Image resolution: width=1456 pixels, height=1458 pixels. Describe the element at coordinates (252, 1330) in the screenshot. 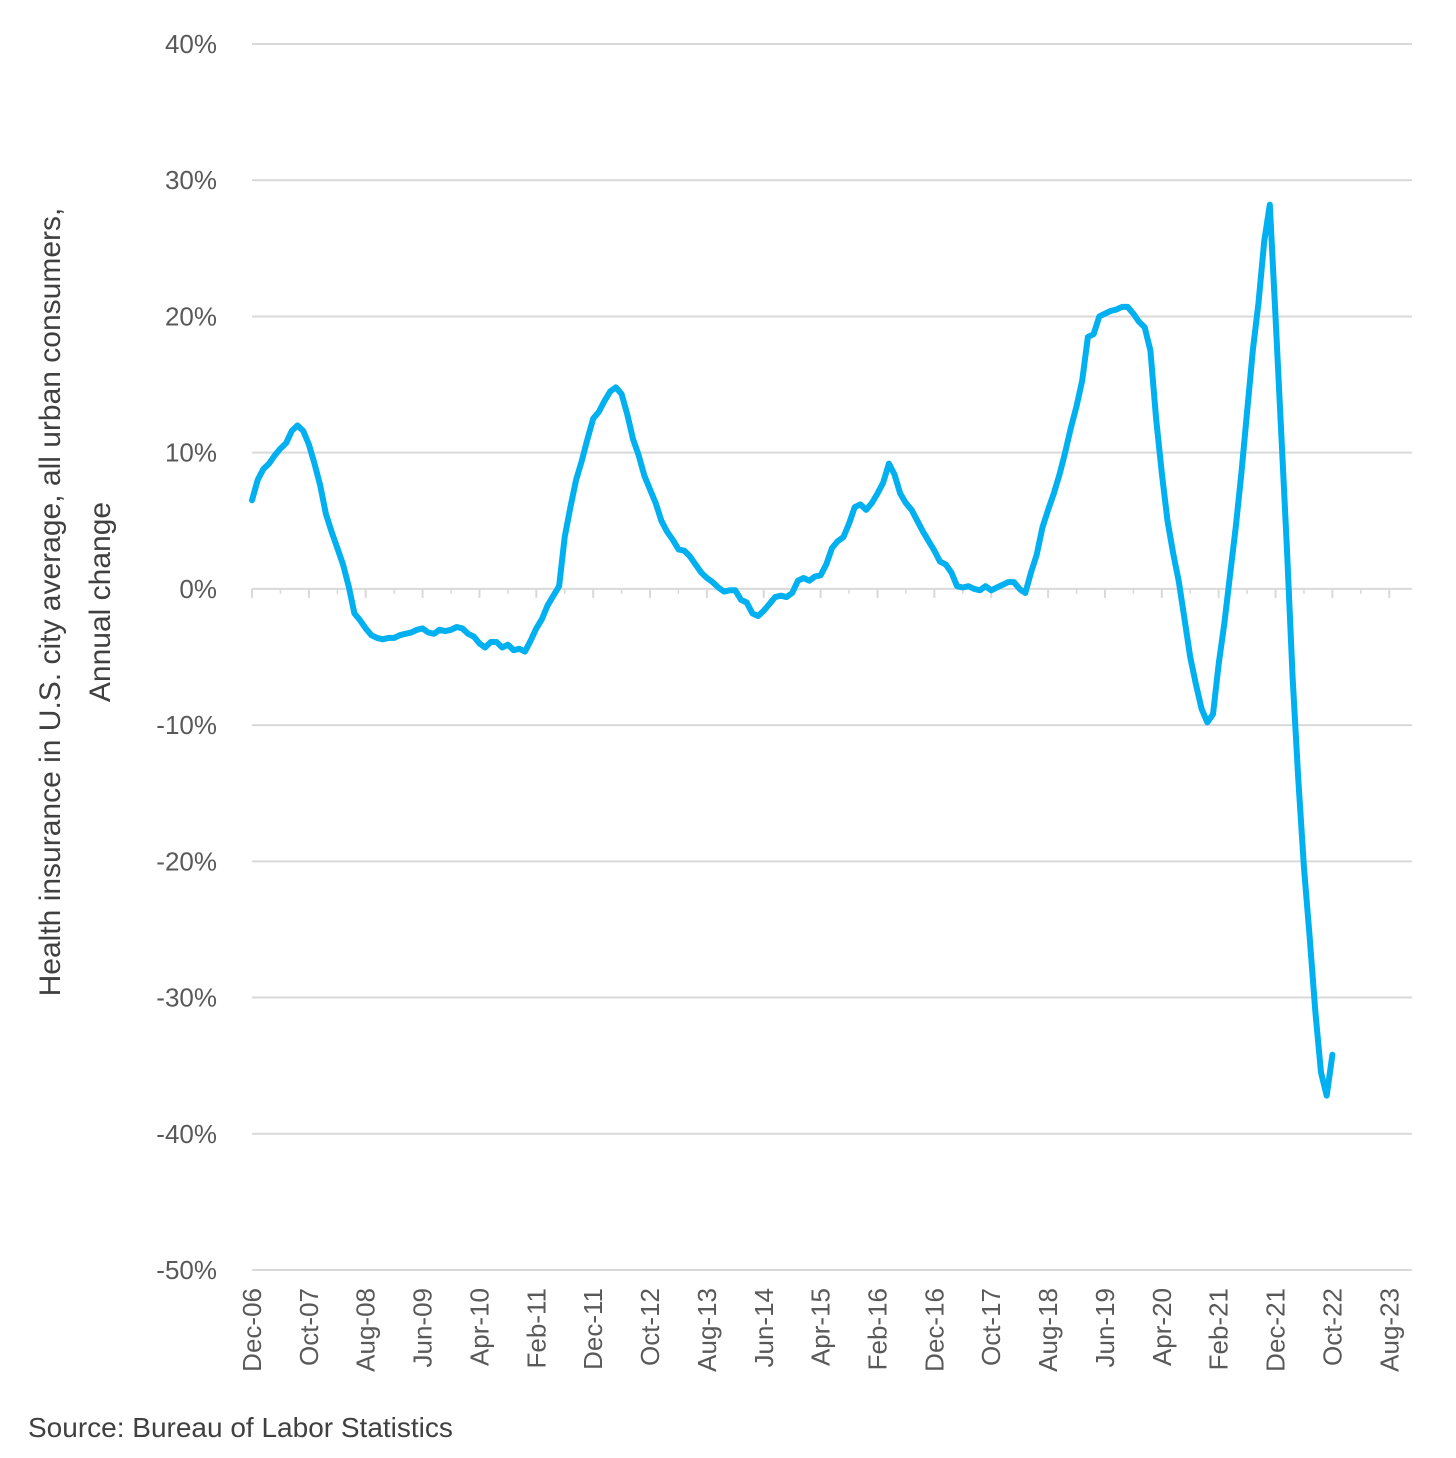

I see `x-tick-label: Dec-06` at that location.